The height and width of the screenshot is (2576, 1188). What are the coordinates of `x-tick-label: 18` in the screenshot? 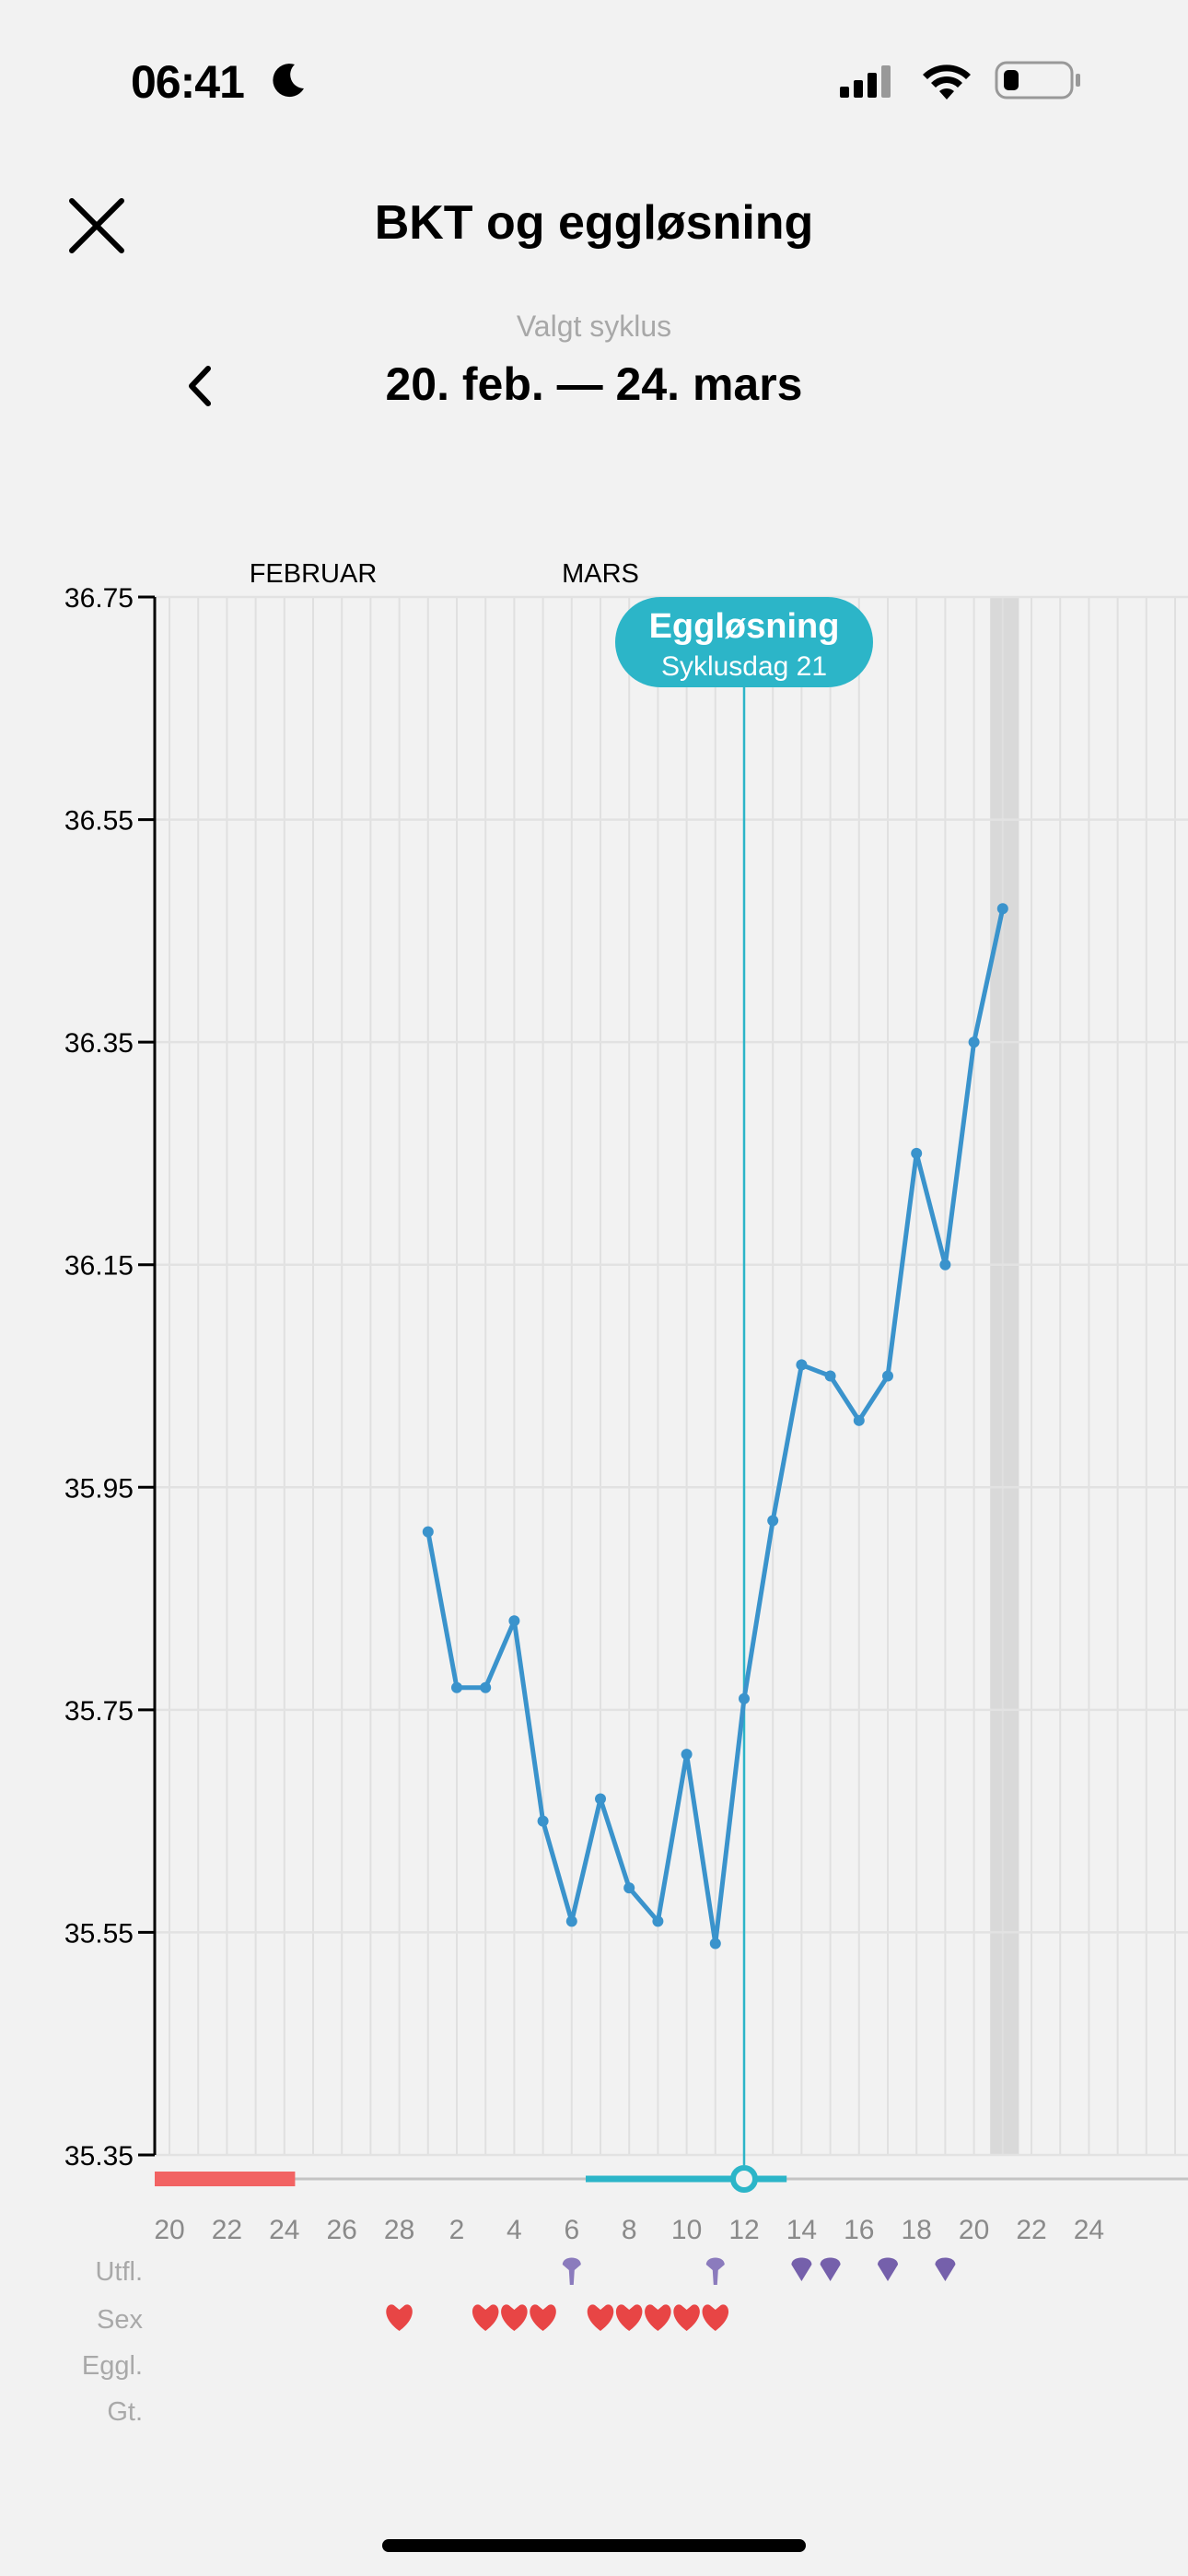 It's located at (917, 2230).